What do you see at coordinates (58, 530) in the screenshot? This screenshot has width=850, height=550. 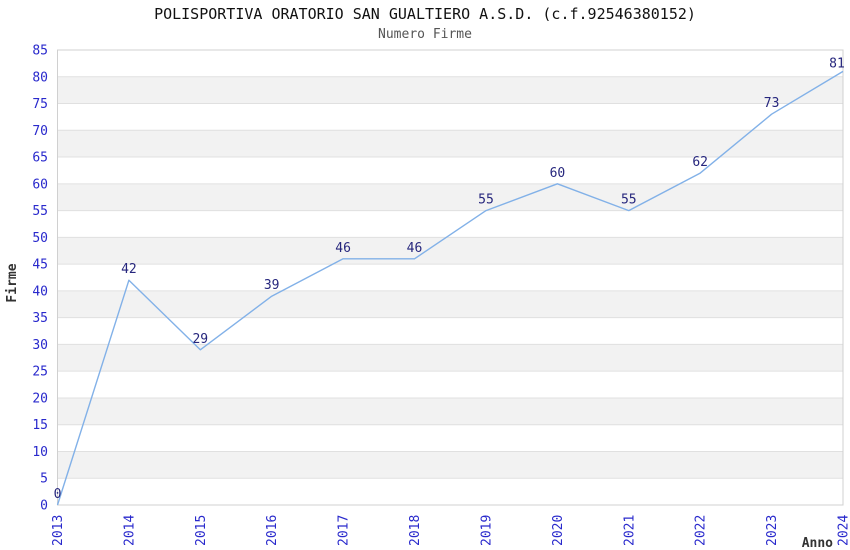 I see `x-tick-label: 2013` at bounding box center [58, 530].